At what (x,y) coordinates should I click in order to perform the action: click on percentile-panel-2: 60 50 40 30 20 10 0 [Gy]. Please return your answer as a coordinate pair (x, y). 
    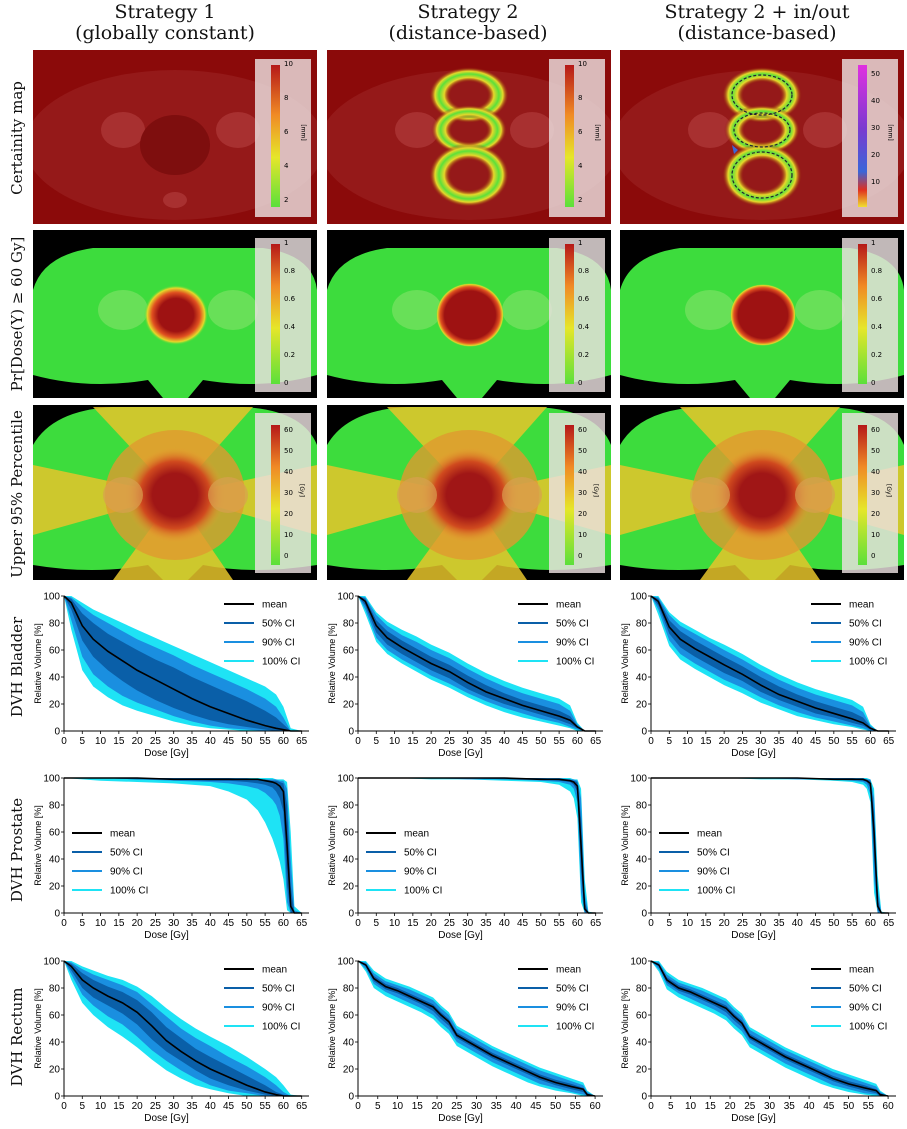
    Looking at the image, I should click on (469, 492).